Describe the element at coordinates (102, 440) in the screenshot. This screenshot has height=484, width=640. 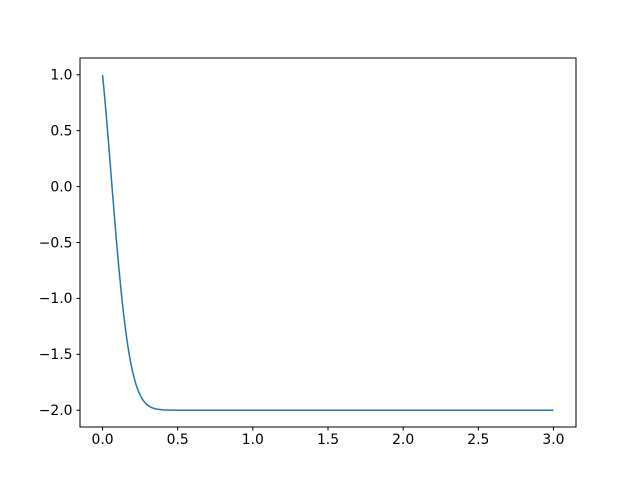
I see `x-tick-label: 0.0` at that location.